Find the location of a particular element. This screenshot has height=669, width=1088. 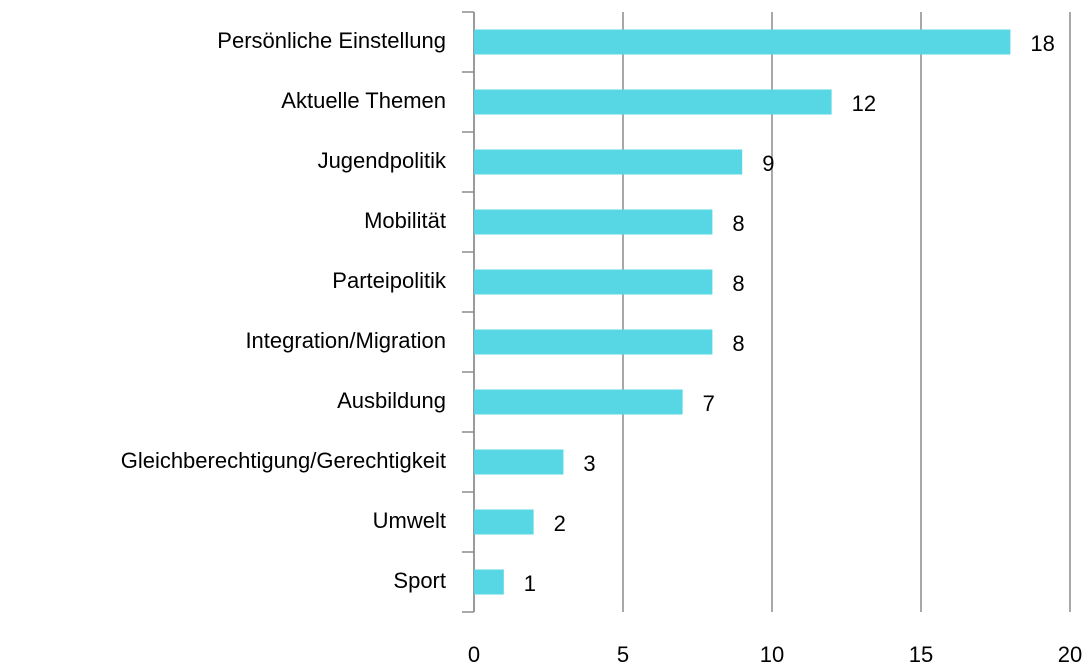

data-label: 9 is located at coordinates (768, 163).